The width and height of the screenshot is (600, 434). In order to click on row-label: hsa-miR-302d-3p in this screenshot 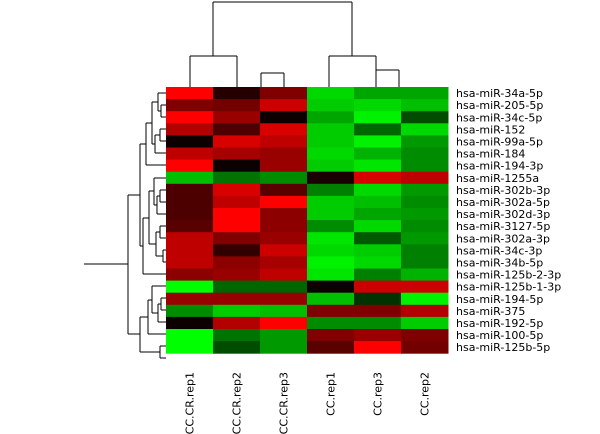, I will do `click(503, 214)`.